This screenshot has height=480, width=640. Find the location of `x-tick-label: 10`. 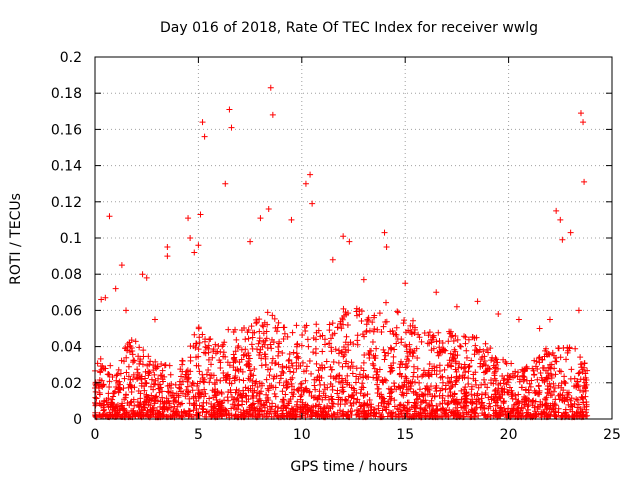

x-tick-label: 10 is located at coordinates (302, 435).